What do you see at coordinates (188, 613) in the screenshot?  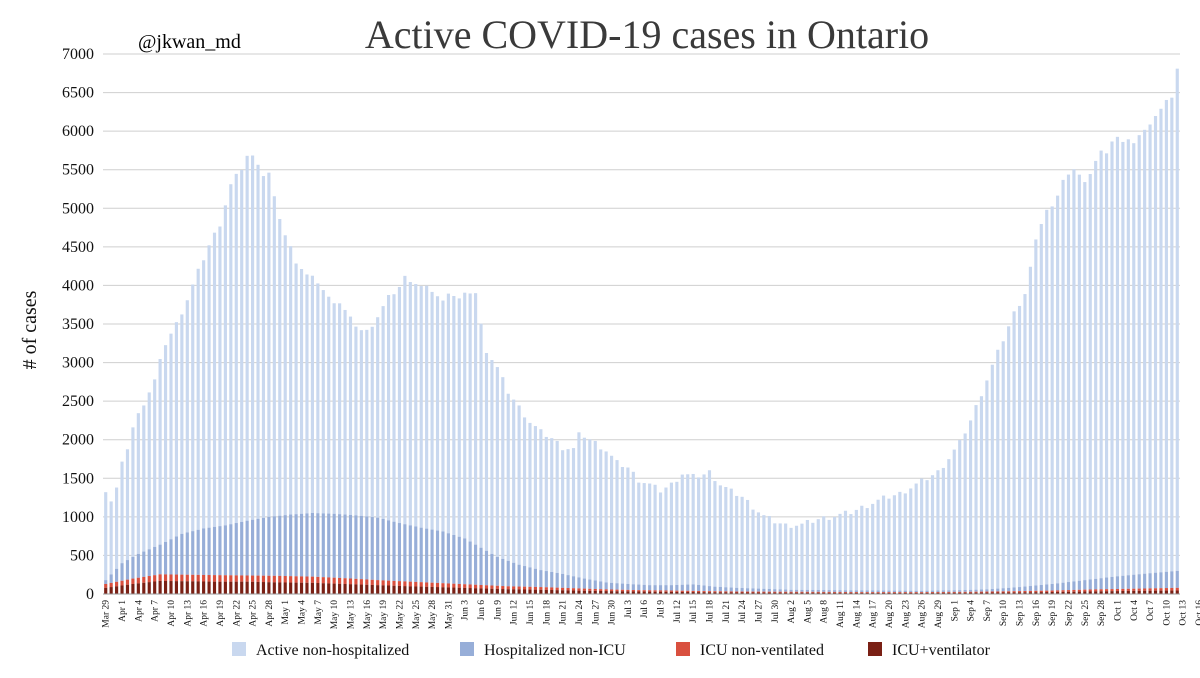 I see `x-tick-label: Apr 13` at bounding box center [188, 613].